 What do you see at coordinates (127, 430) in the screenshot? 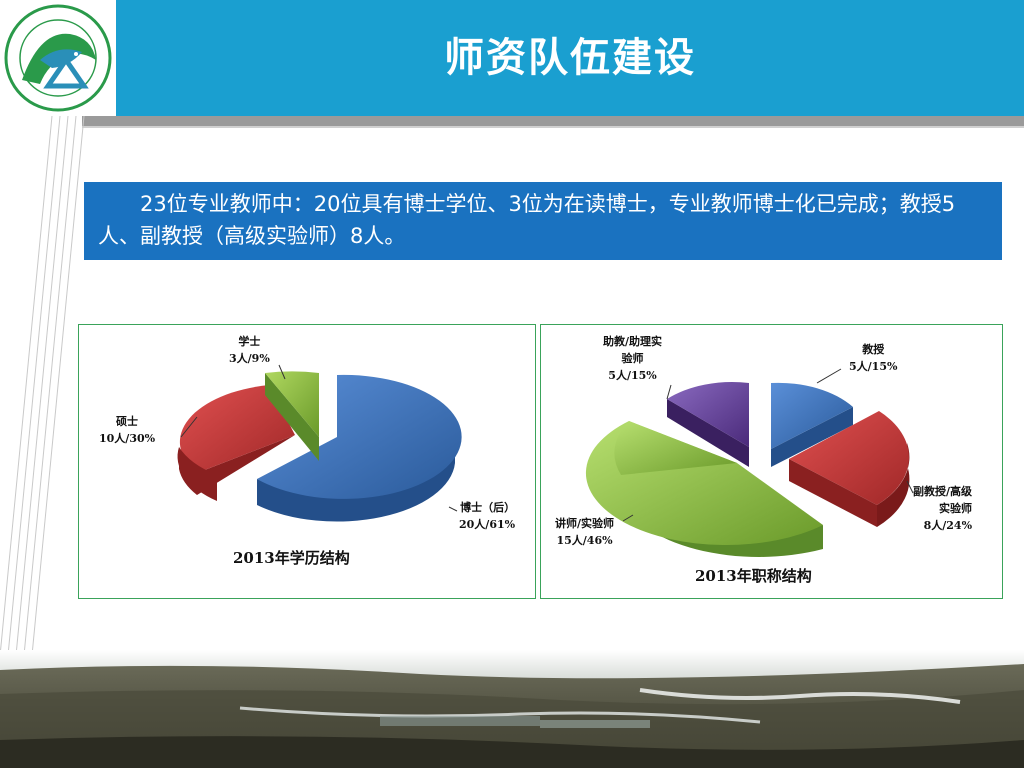
I see `label-masters: 硕士 10人/30%` at bounding box center [127, 430].